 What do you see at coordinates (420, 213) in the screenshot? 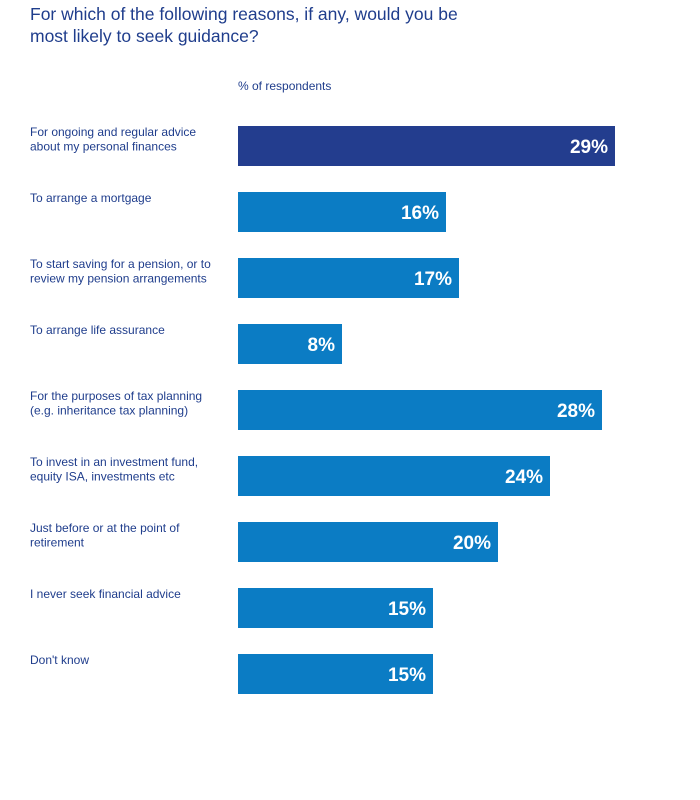
I see `value-label: 16%` at bounding box center [420, 213].